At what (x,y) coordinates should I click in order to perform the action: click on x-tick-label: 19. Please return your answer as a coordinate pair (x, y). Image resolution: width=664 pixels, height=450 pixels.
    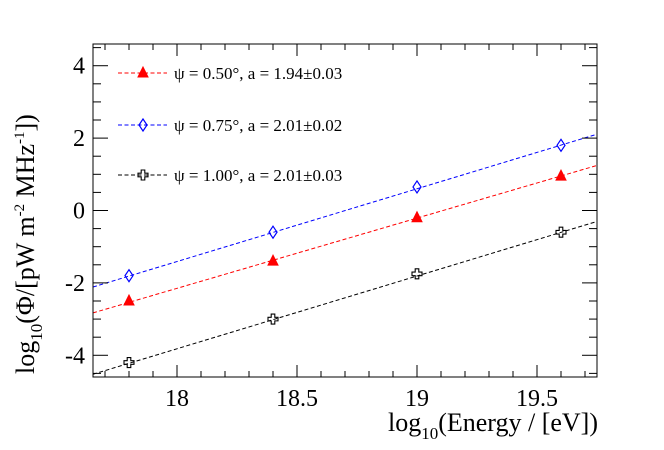
    Looking at the image, I should click on (417, 399).